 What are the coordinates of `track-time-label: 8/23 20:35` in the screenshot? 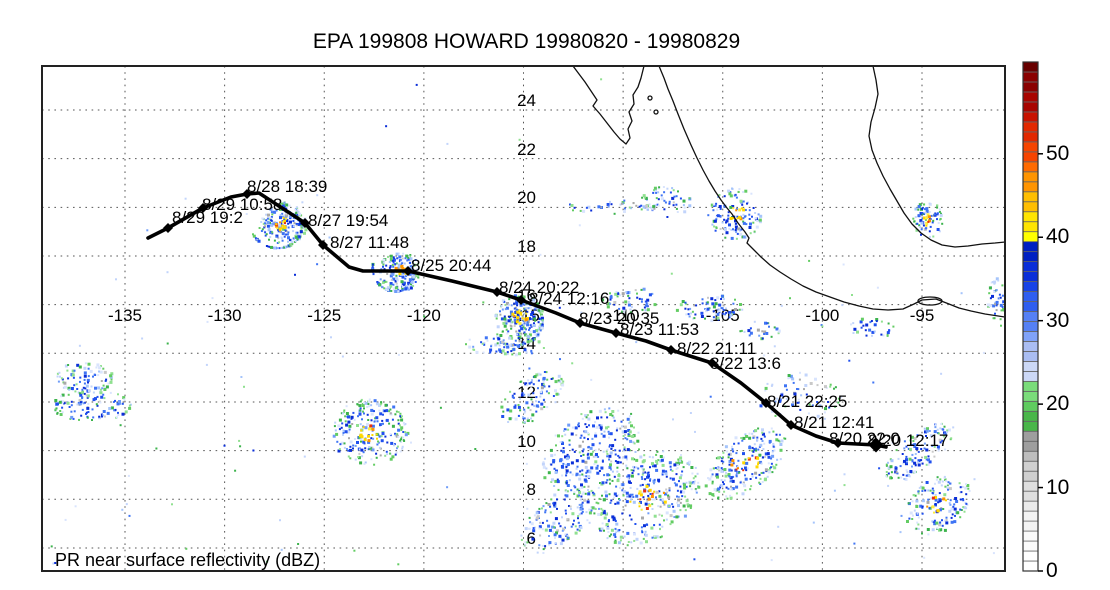 It's located at (619, 318).